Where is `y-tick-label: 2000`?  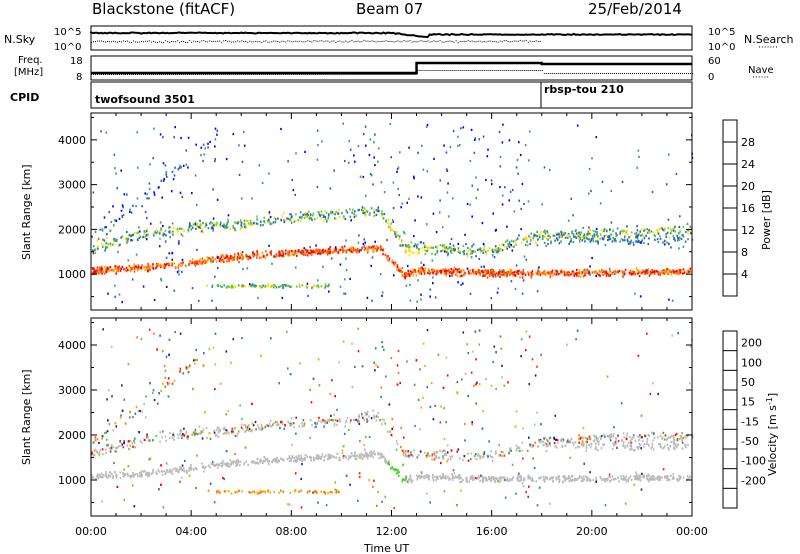
y-tick-label: 2000 is located at coordinates (72, 229).